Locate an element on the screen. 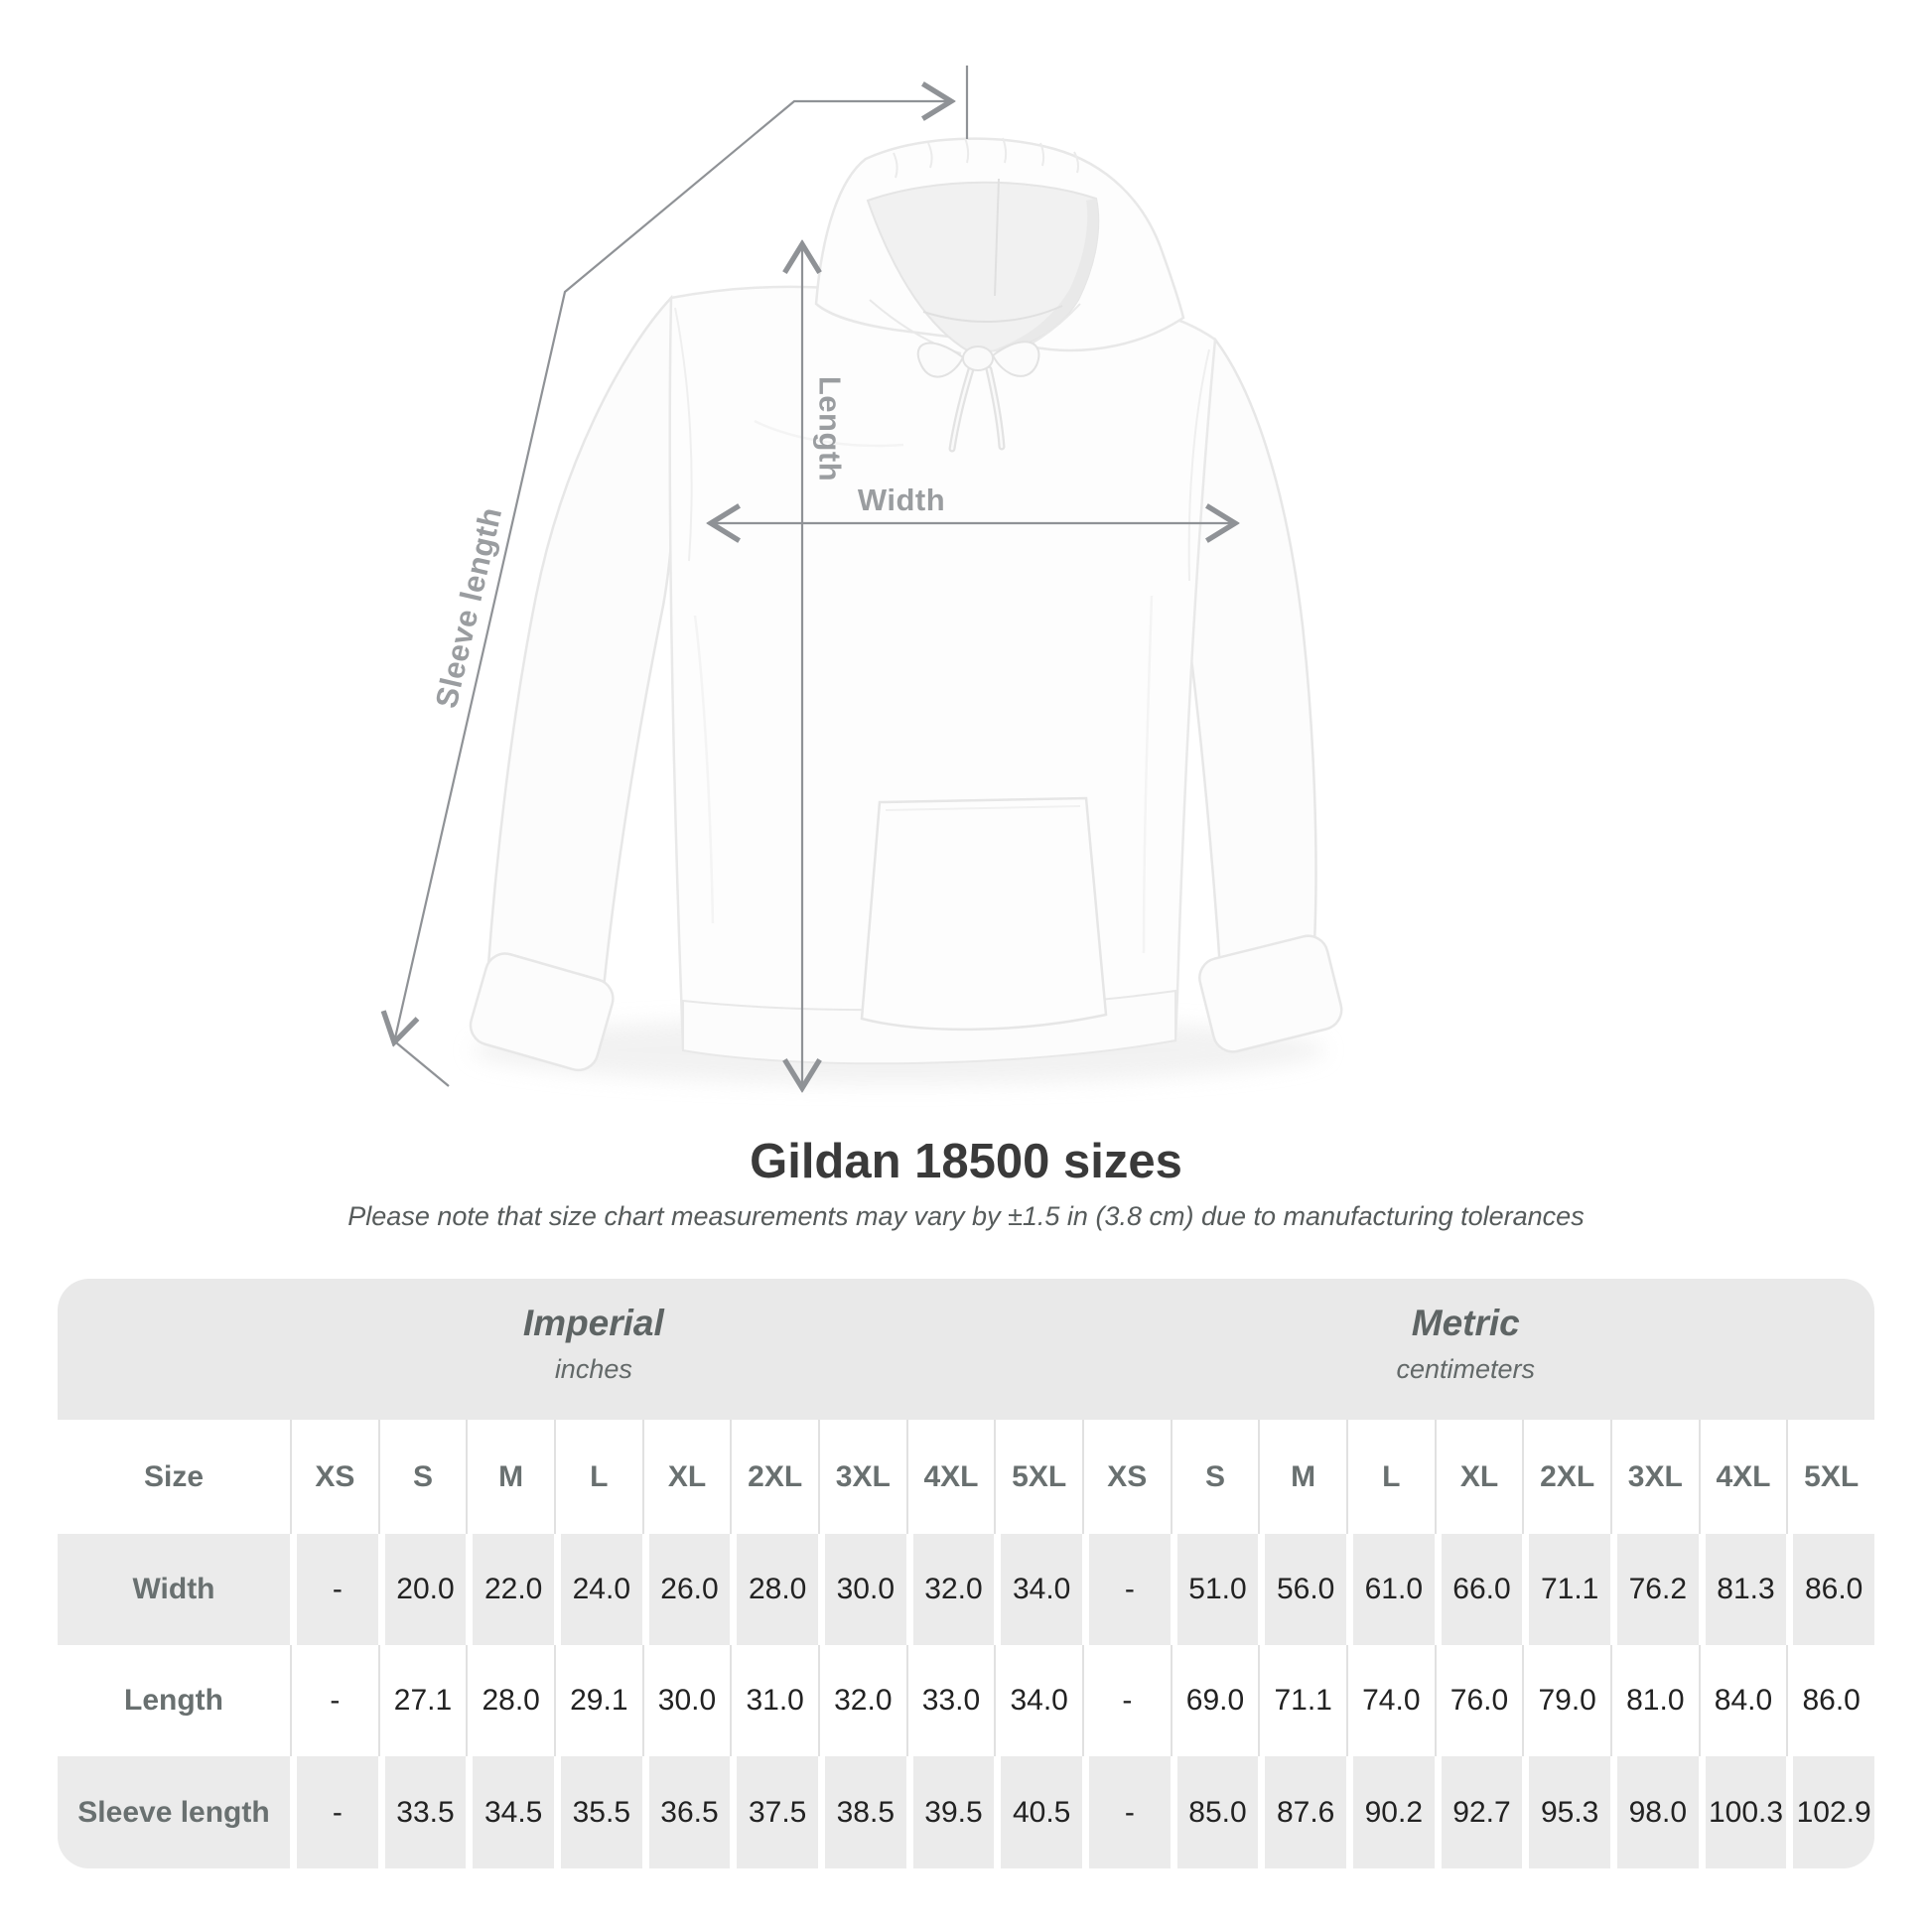 The image size is (1932, 1932). value-cell-metric: 74.0 is located at coordinates (1390, 1701).